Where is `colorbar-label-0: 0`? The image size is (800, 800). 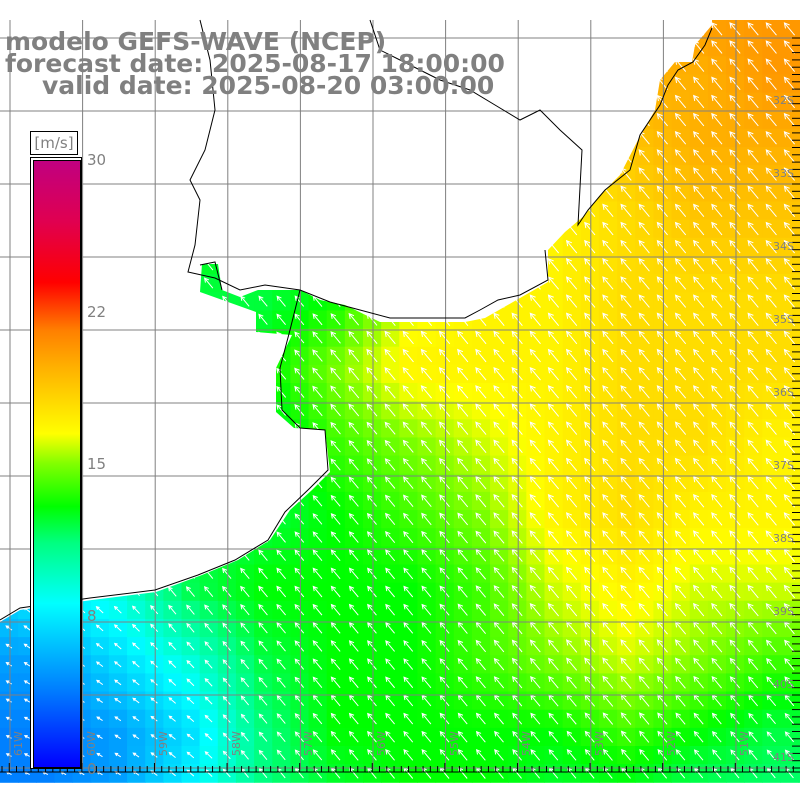 colorbar-label-0: 0 is located at coordinates (92, 769).